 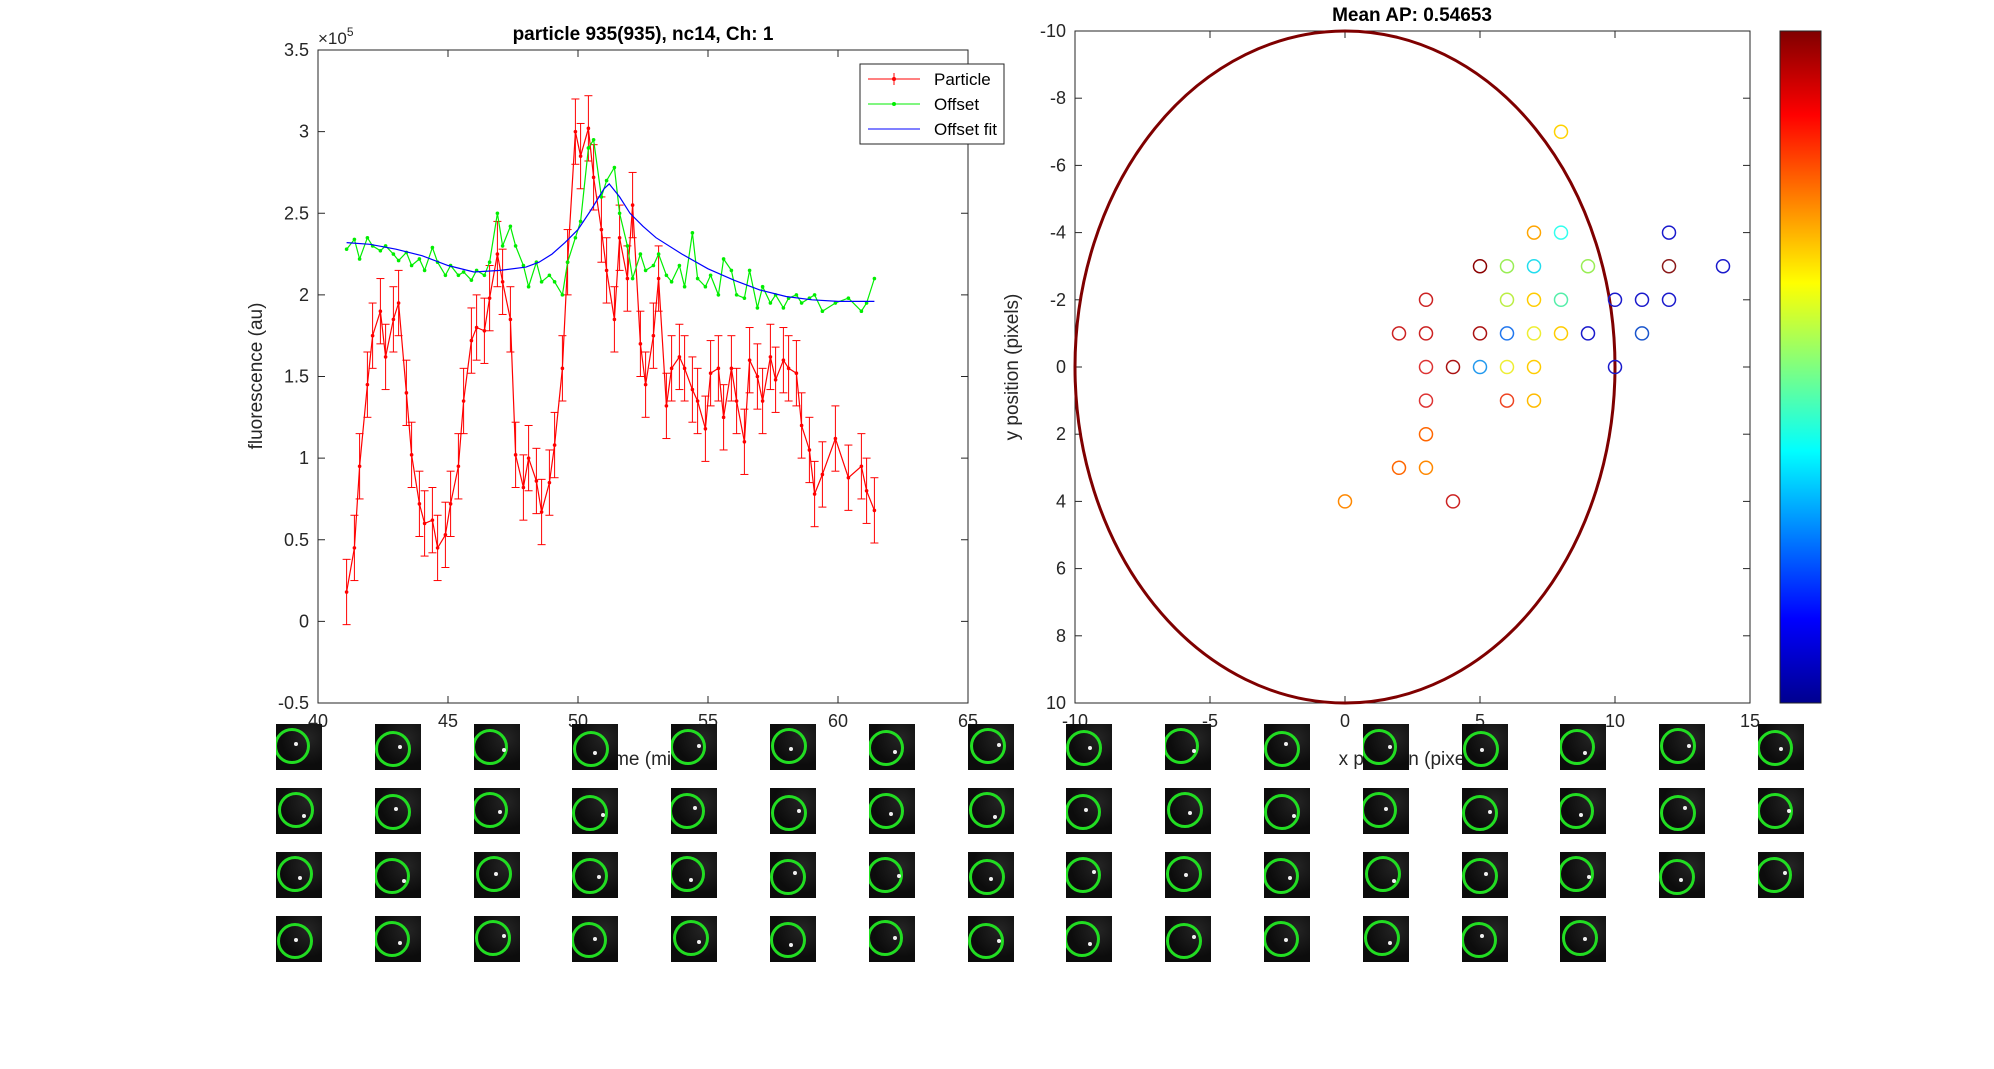 I want to click on right-y-tick-label: 4, so click(x=1061, y=501).